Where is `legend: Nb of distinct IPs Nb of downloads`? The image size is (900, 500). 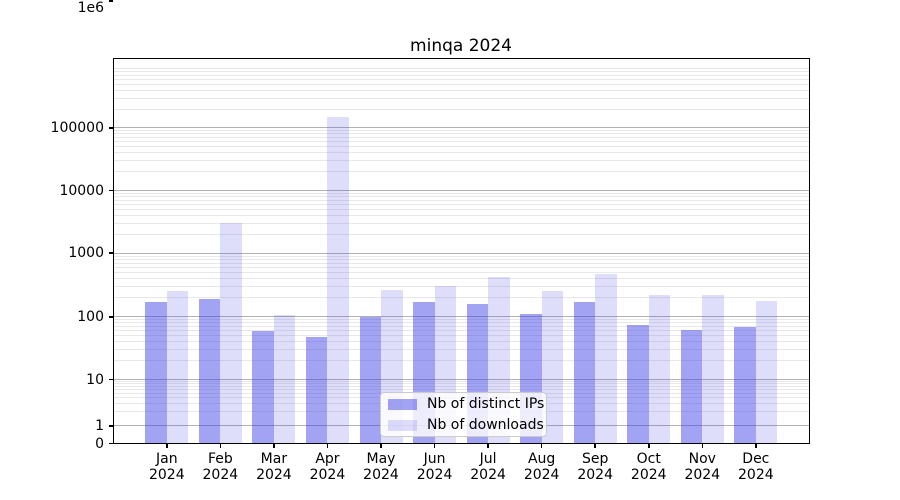
legend: Nb of distinct IPs Nb of downloads is located at coordinates (463, 414).